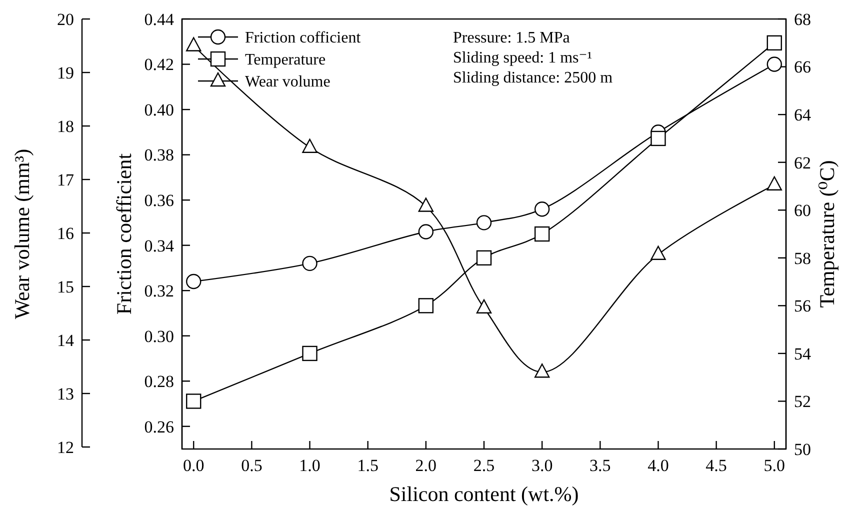  Describe the element at coordinates (827, 234) in the screenshot. I see `y2-axis-title: Temperature (⁰C)` at that location.